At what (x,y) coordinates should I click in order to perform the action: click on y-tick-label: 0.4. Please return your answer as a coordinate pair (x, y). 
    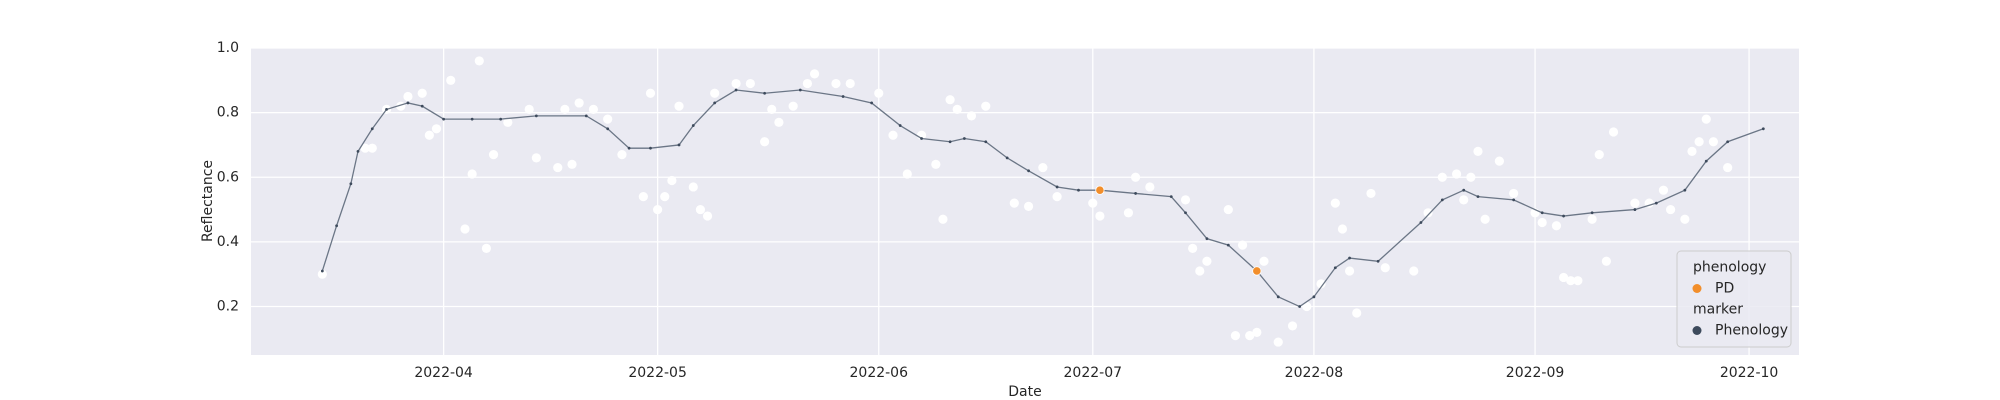
    Looking at the image, I should click on (228, 242).